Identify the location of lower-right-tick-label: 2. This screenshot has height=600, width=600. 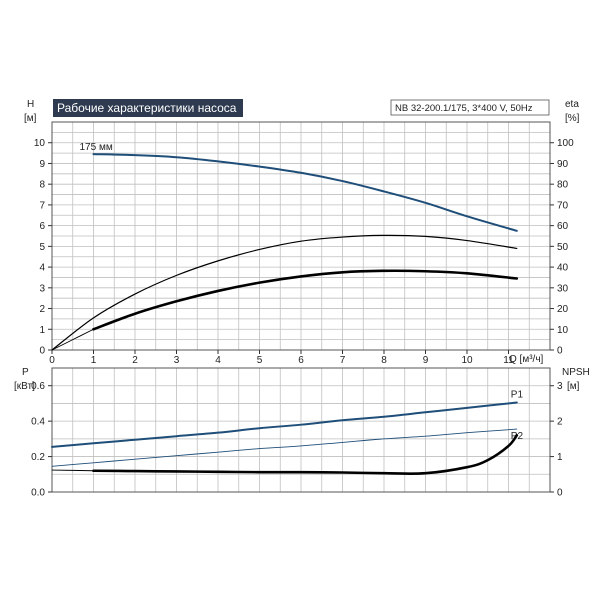
(560, 422).